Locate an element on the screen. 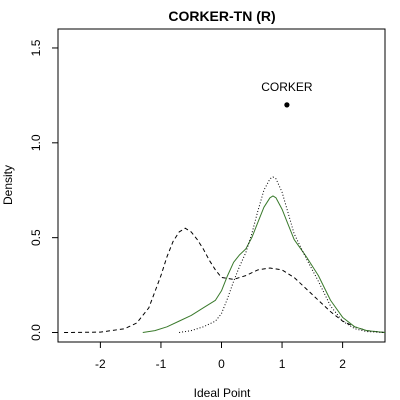 This screenshot has width=400, height=400. x-tick-label: 0 is located at coordinates (221, 364).